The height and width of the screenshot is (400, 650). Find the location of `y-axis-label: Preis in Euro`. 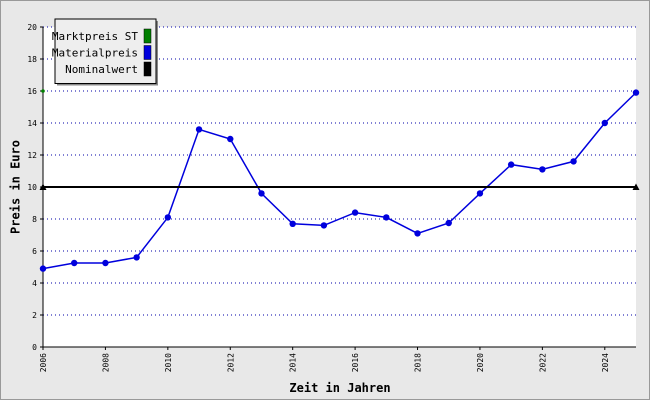

y-axis-label: Preis in Euro is located at coordinates (16, 187).